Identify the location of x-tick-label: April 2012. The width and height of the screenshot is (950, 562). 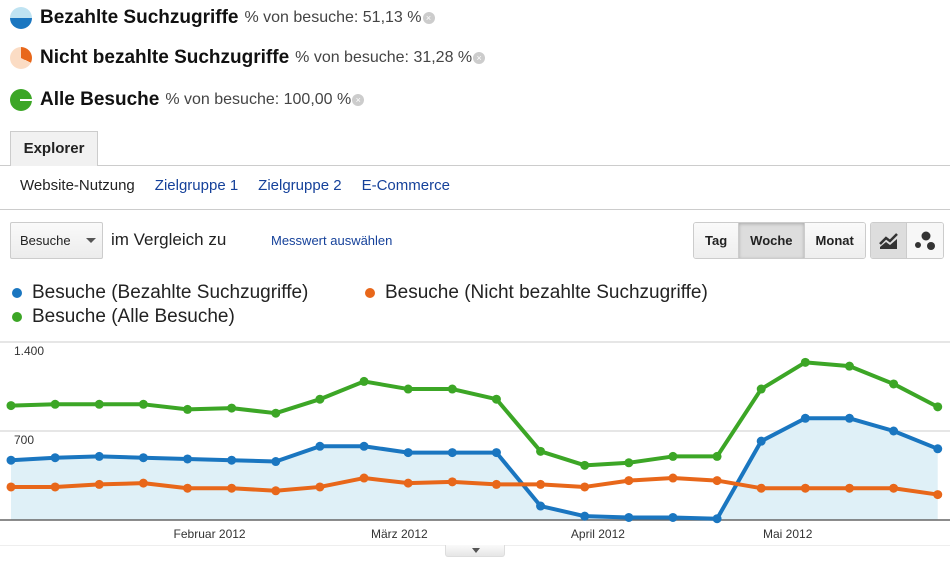
(598, 534).